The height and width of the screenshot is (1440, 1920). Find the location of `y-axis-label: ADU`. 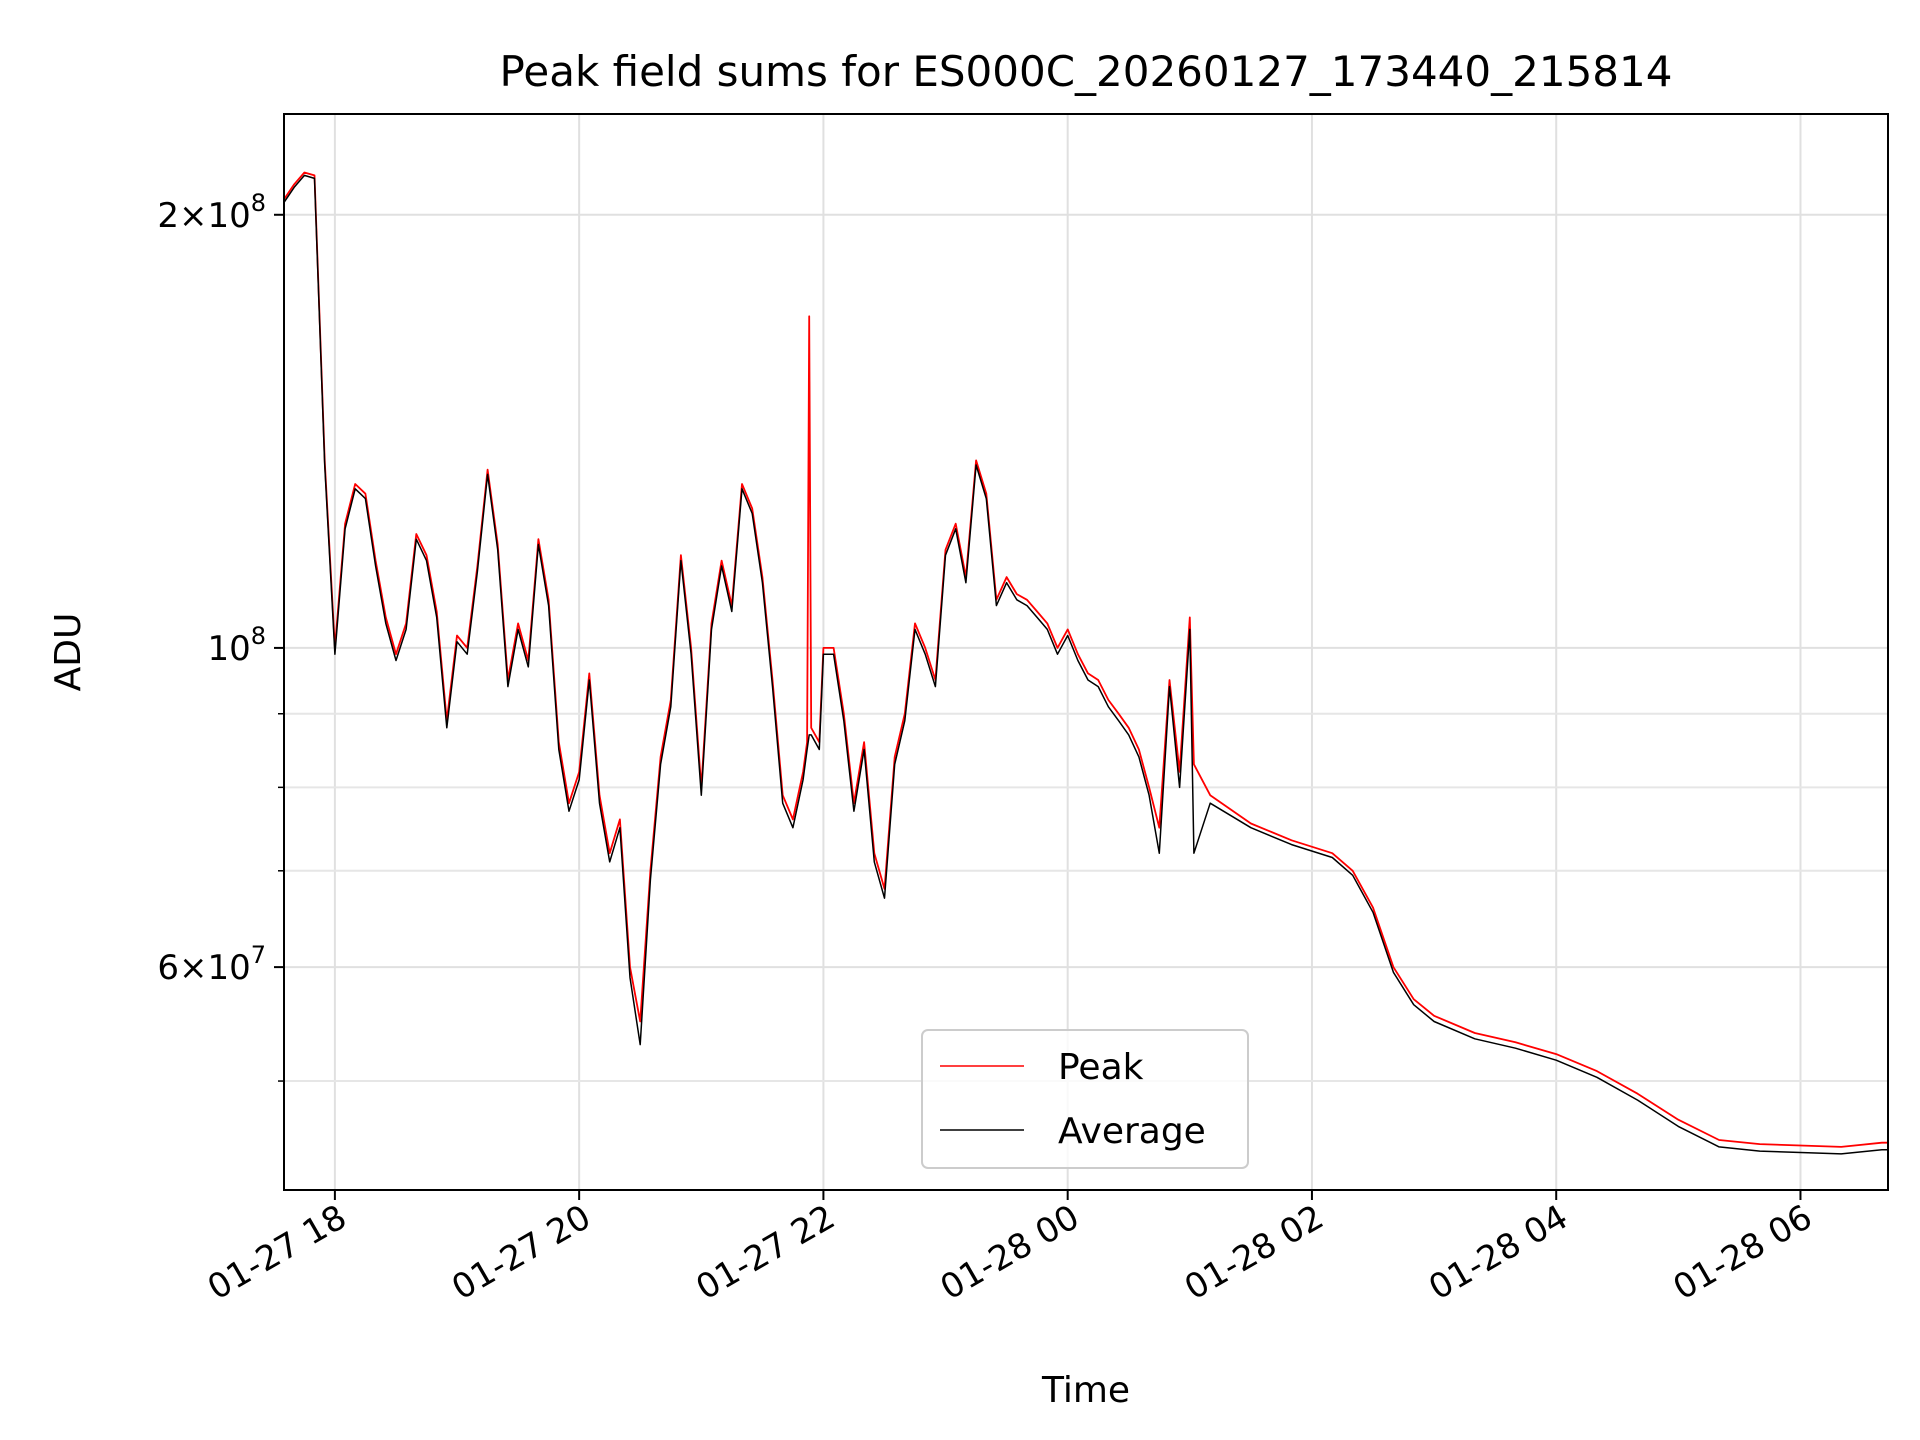

y-axis-label: ADU is located at coordinates (68, 652).